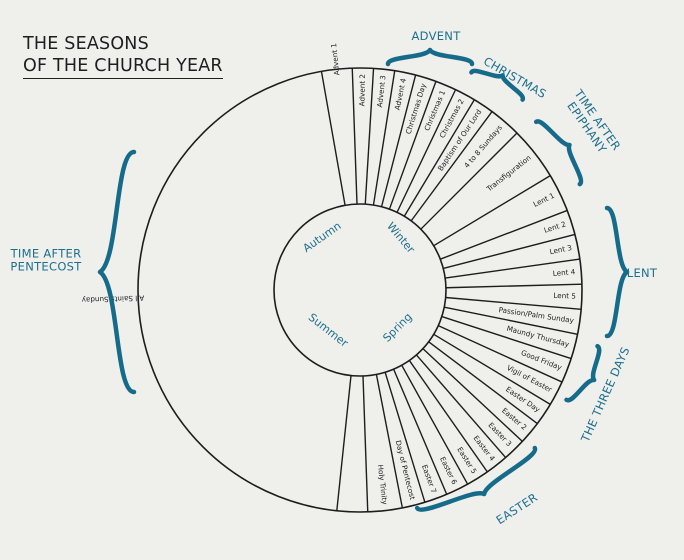  What do you see at coordinates (538, 336) in the screenshot?
I see `segment-label: Maundy Thursday` at bounding box center [538, 336].